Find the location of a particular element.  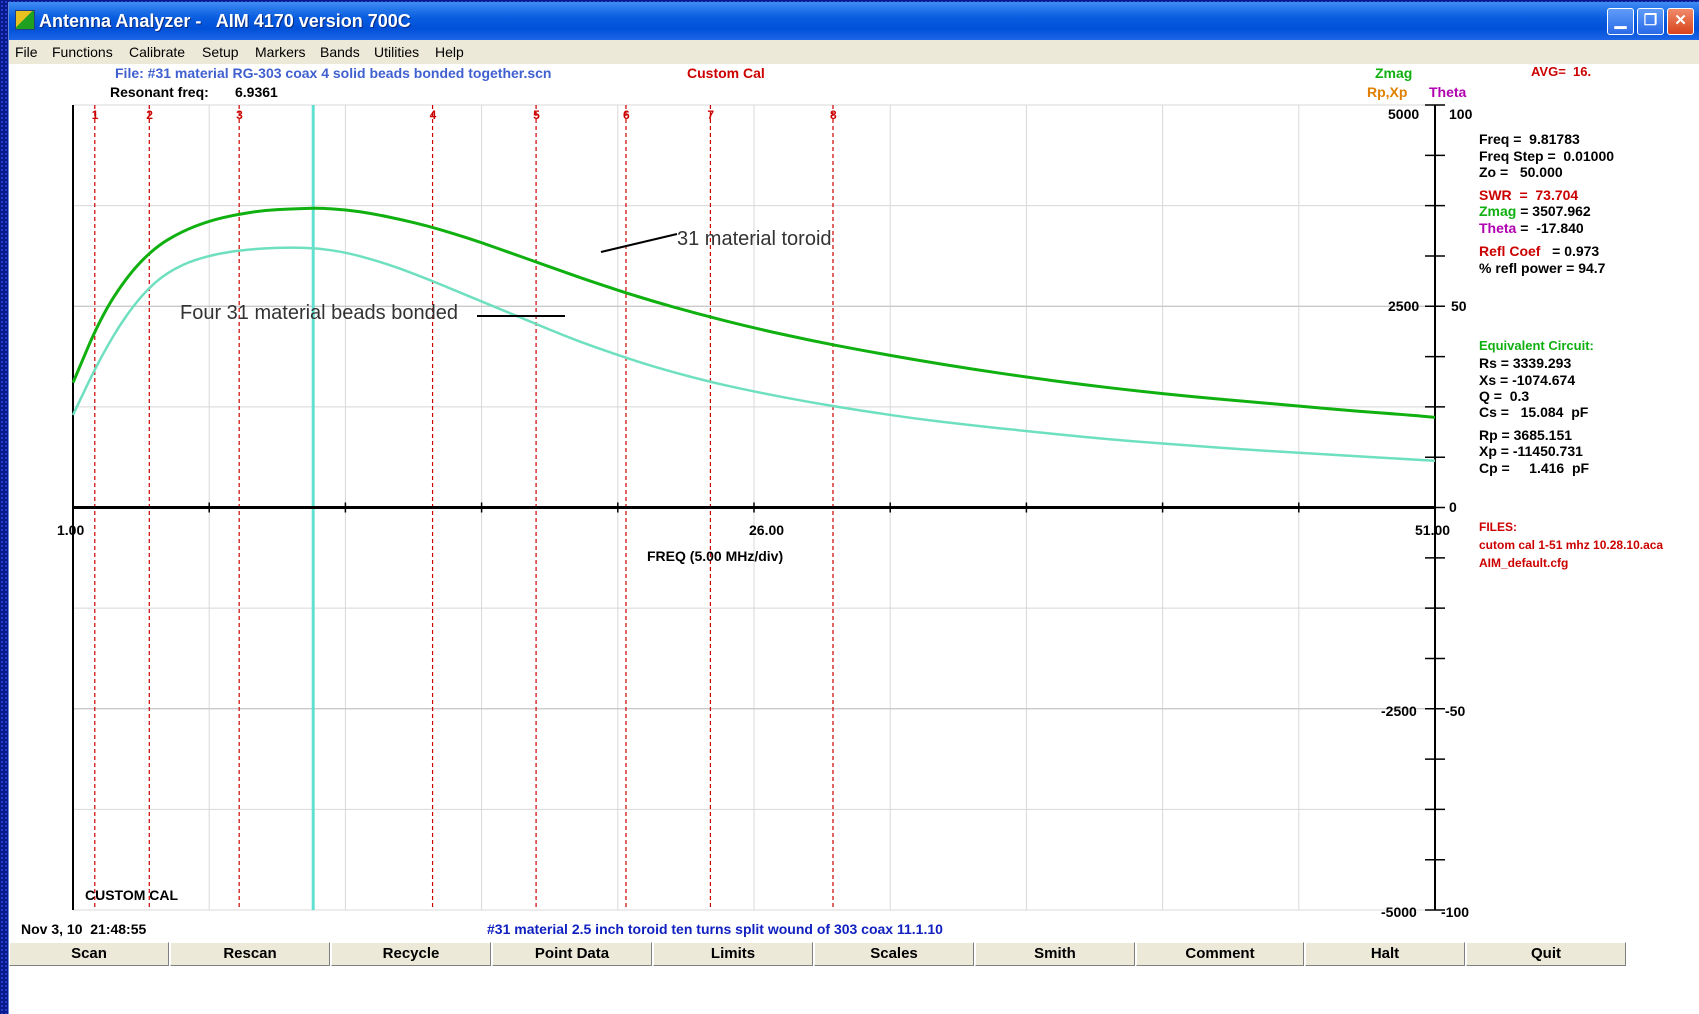

comment-button: Comment is located at coordinates (1220, 954).